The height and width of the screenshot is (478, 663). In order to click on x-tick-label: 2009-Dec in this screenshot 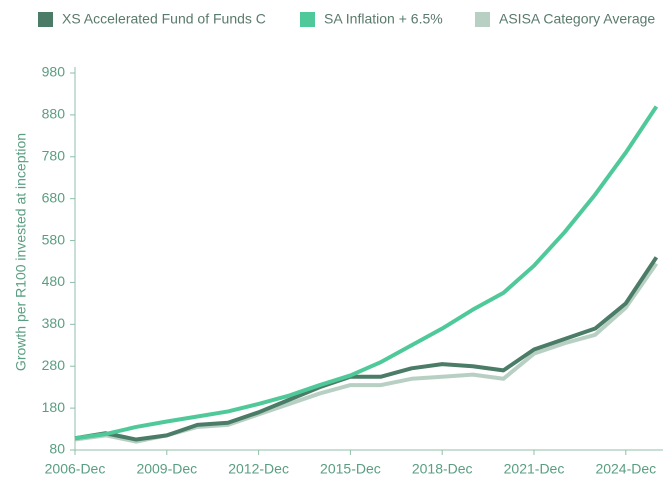, I will do `click(166, 469)`.